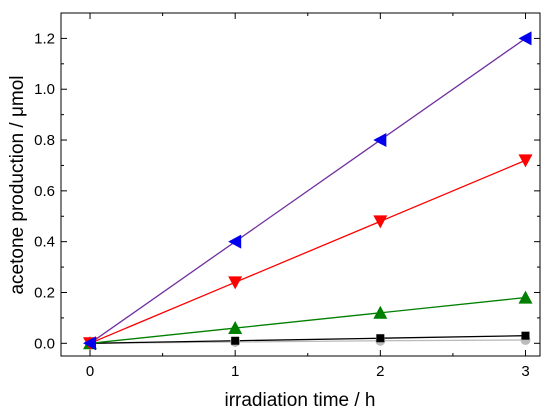 This screenshot has width=550, height=417. Describe the element at coordinates (44, 140) in the screenshot. I see `y-tick-label: 0.8` at that location.